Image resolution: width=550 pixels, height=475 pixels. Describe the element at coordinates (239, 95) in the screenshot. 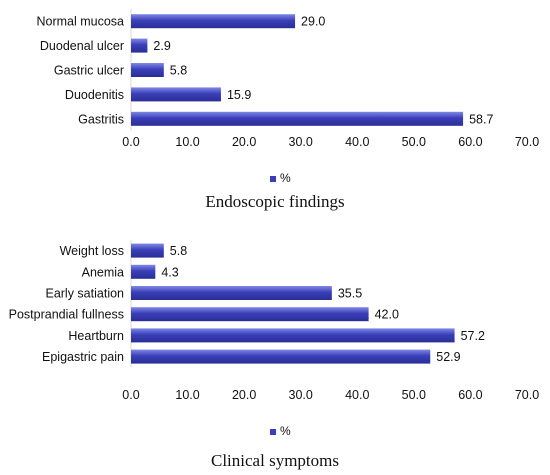

I see `value-label: 15.9` at that location.